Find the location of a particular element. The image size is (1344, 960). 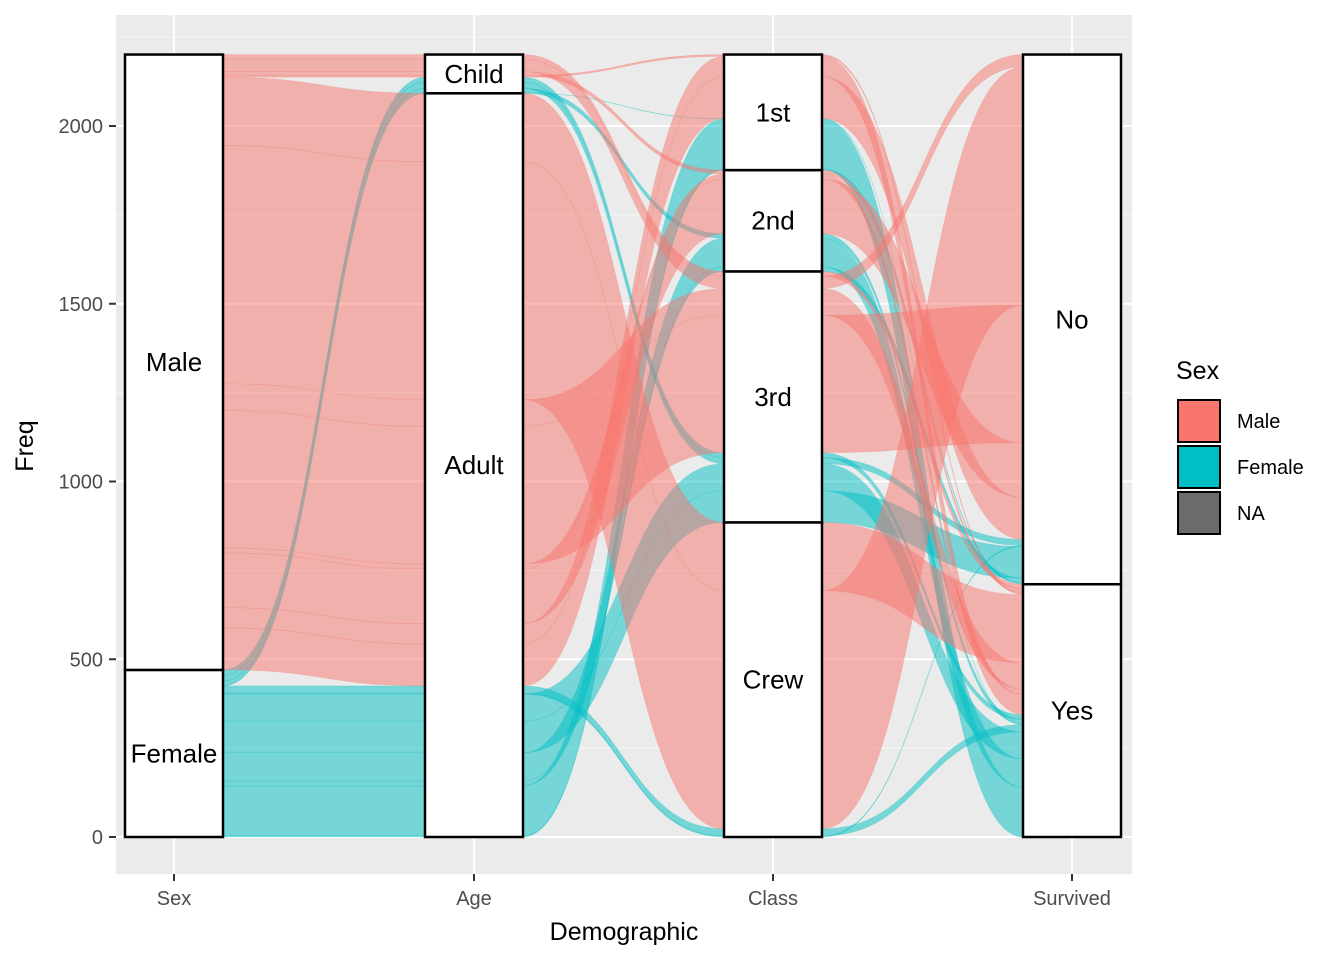

stratum-label: 2nd is located at coordinates (772, 221).